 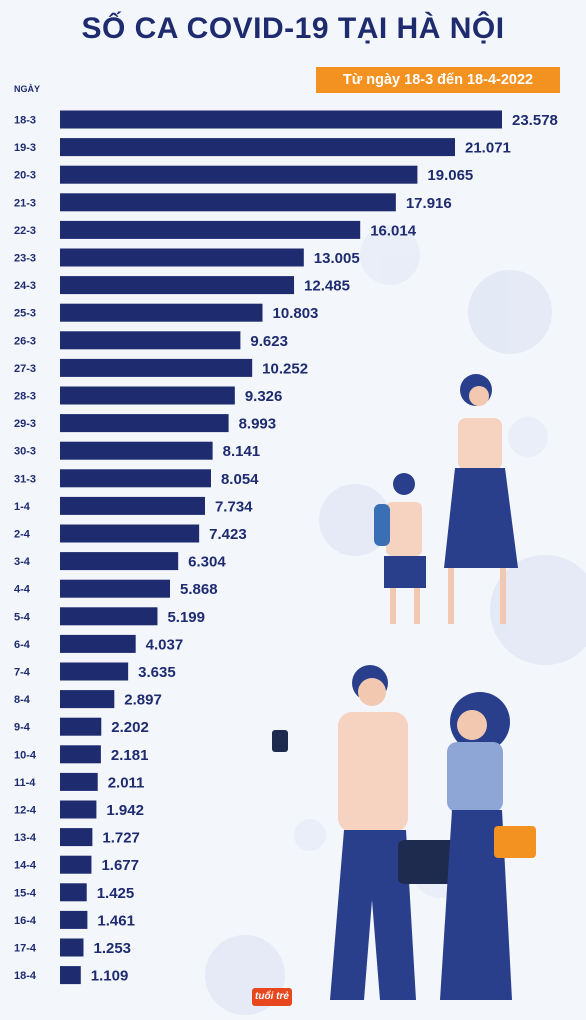 I want to click on category-label: 11-4, so click(x=25, y=783).